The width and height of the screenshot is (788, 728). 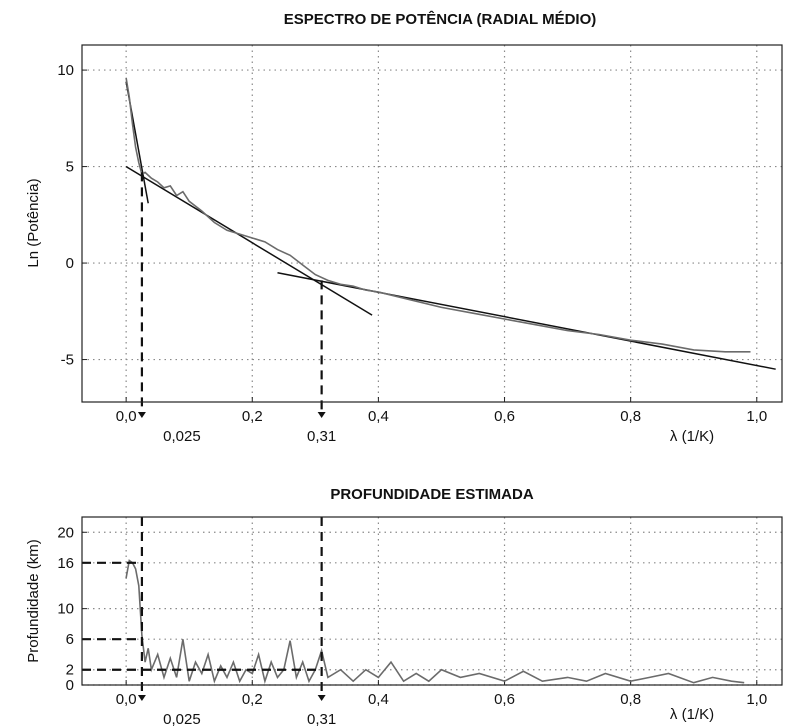 What do you see at coordinates (70, 670) in the screenshot?
I see `y-tick-label: 2` at bounding box center [70, 670].